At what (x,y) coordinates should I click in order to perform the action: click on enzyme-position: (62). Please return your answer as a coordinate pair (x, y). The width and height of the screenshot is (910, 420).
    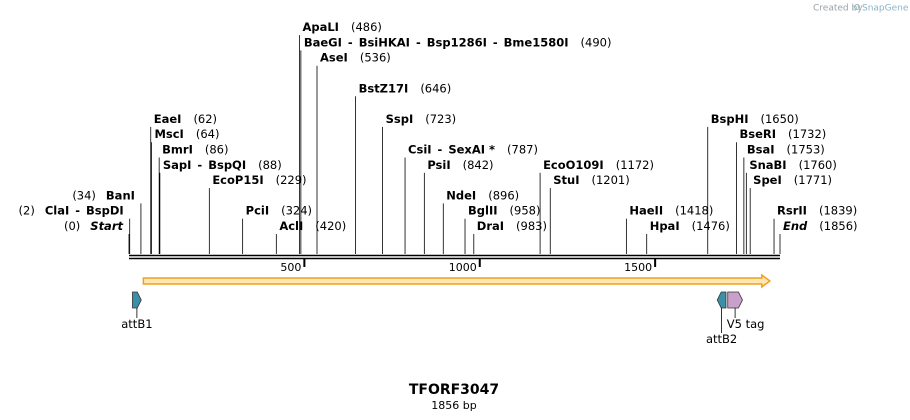
    Looking at the image, I should click on (205, 119).